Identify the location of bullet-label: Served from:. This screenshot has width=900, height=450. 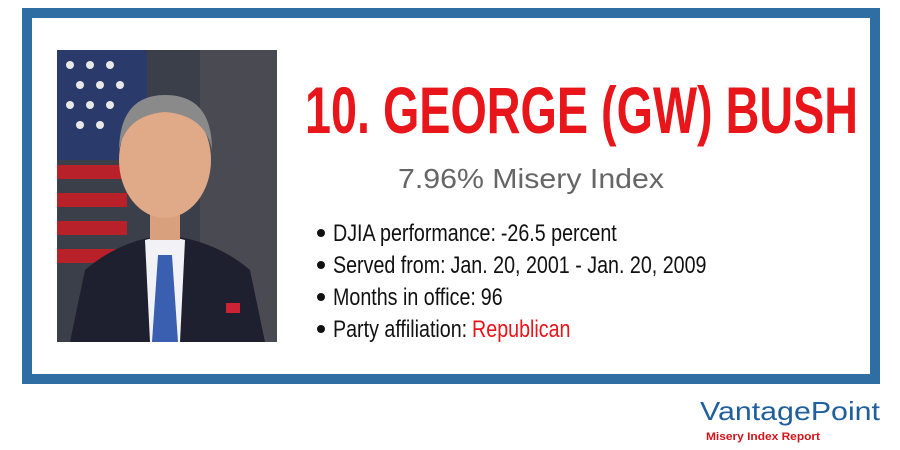
(389, 264).